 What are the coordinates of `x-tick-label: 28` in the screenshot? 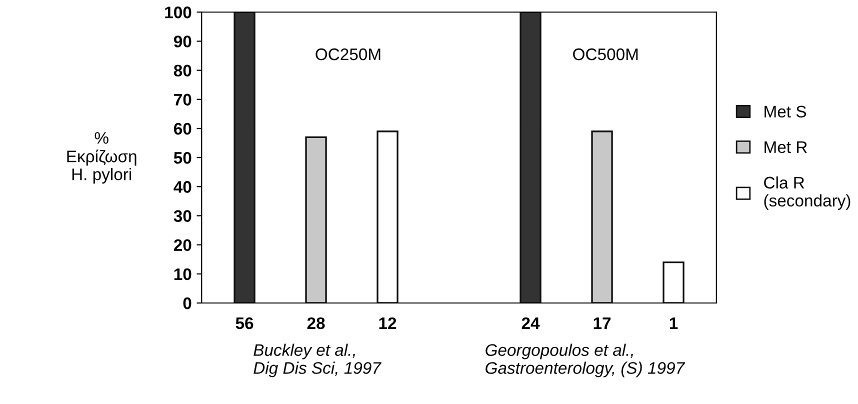 It's located at (316, 323).